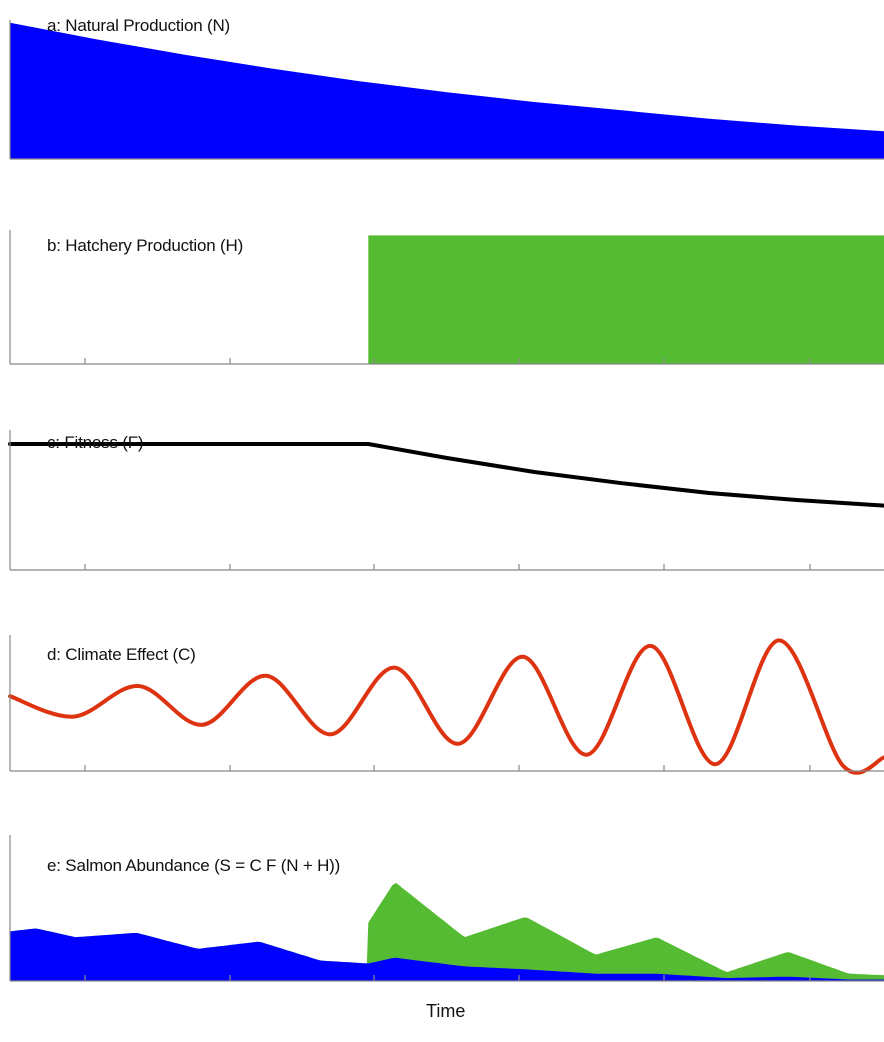  I want to click on area-a, so click(447, 90).